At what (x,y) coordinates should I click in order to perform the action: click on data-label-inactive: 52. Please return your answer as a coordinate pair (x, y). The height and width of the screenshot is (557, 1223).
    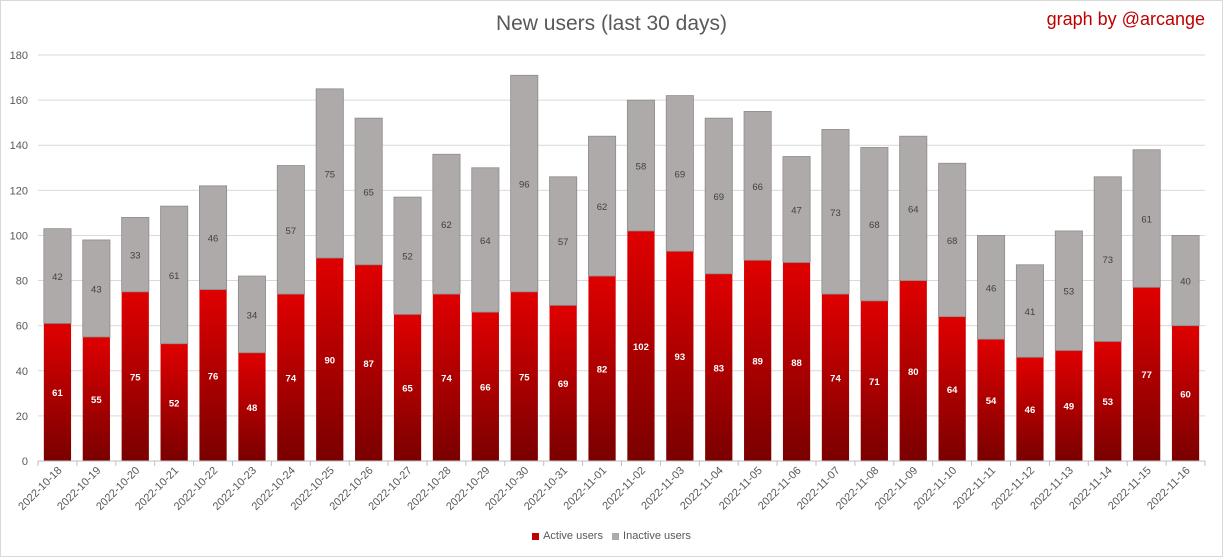
    Looking at the image, I should click on (407, 257).